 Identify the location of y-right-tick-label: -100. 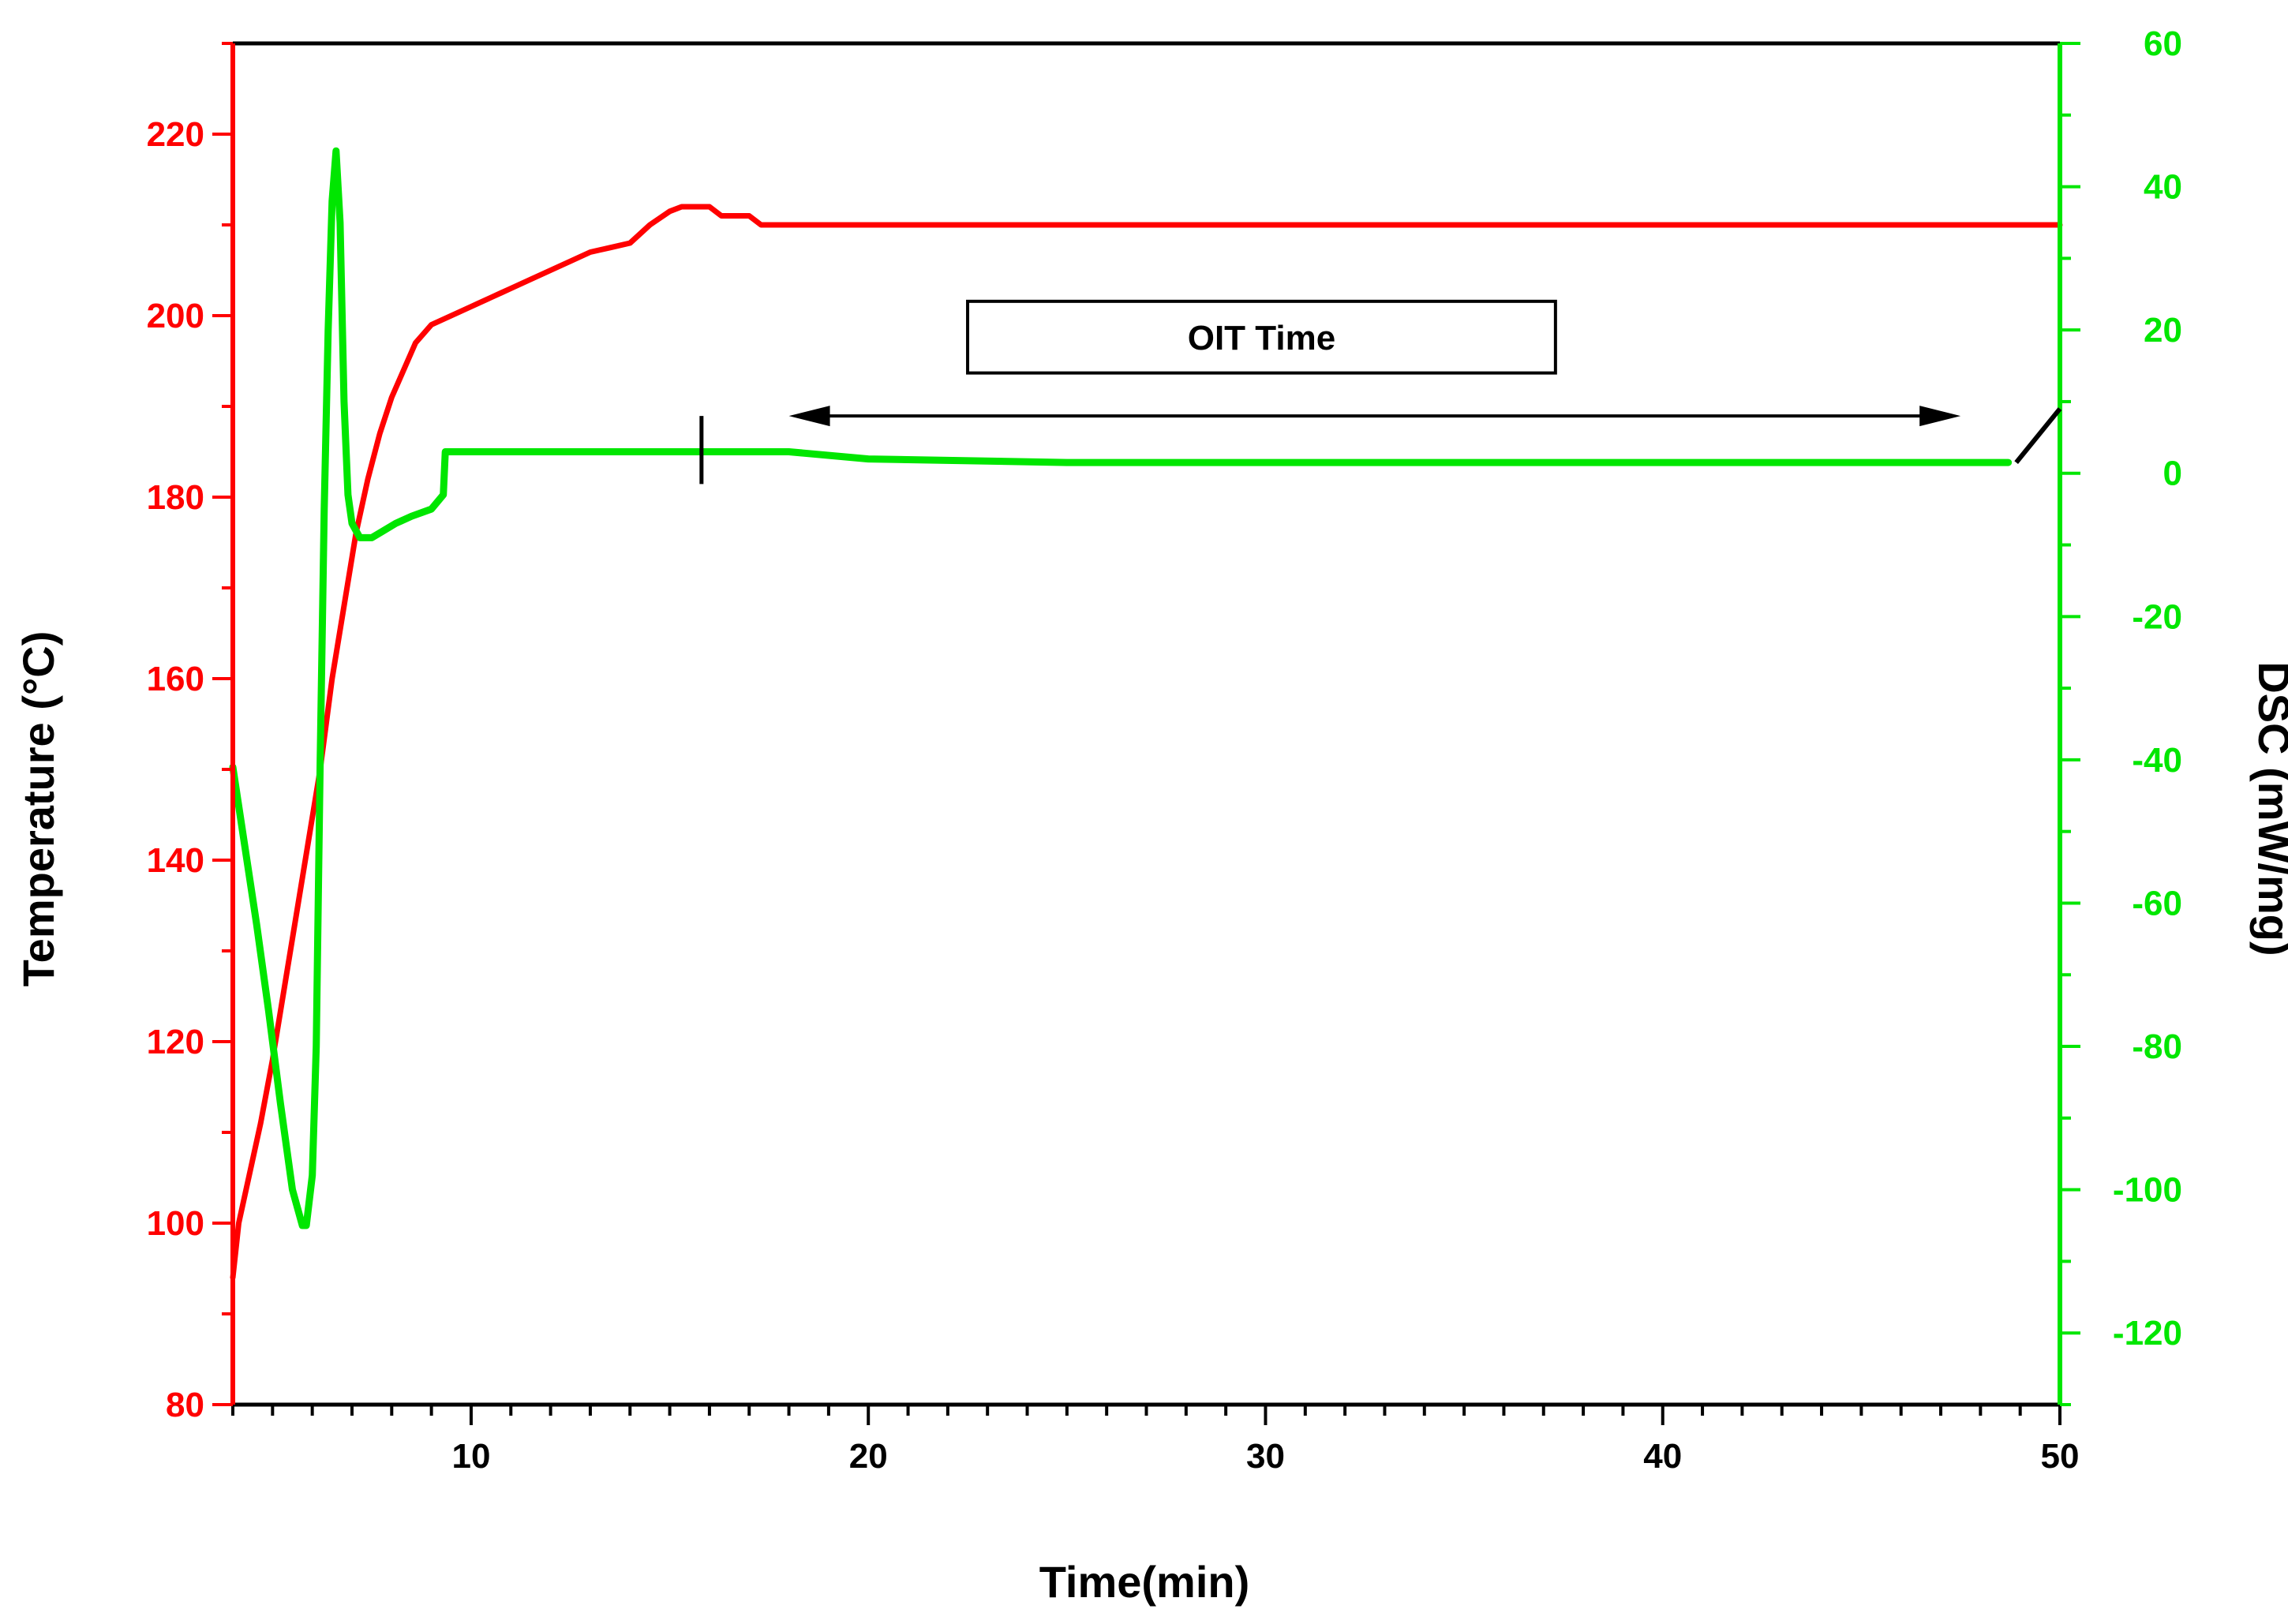
(2147, 1190).